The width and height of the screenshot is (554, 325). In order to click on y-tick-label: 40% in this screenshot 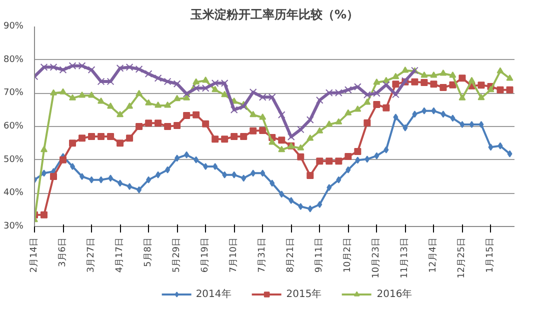, I will do `click(13, 193)`.